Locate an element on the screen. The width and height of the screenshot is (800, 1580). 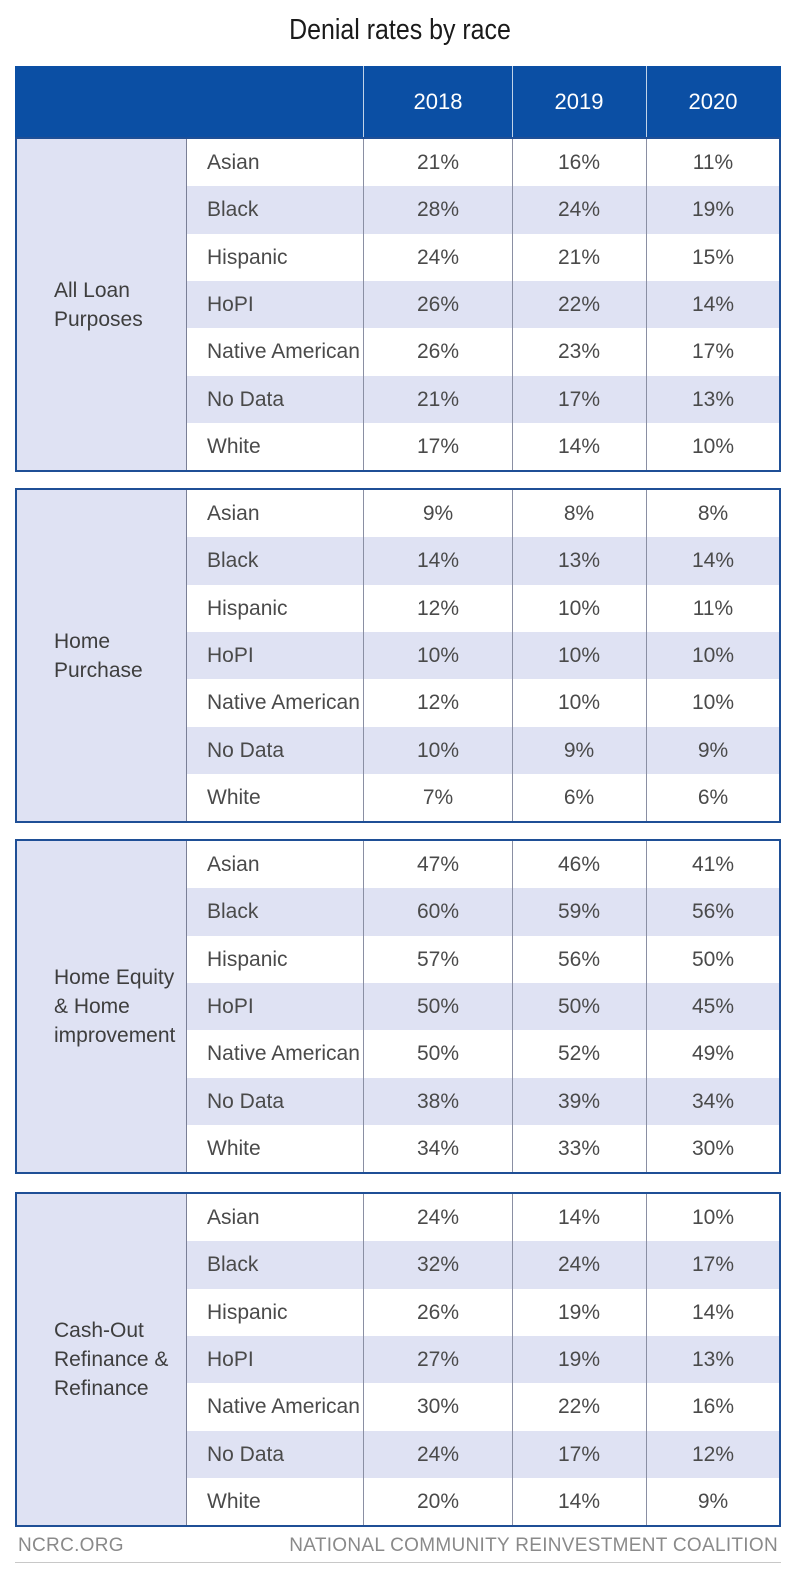
table-header: 2018 2019 2020 is located at coordinates (398, 101).